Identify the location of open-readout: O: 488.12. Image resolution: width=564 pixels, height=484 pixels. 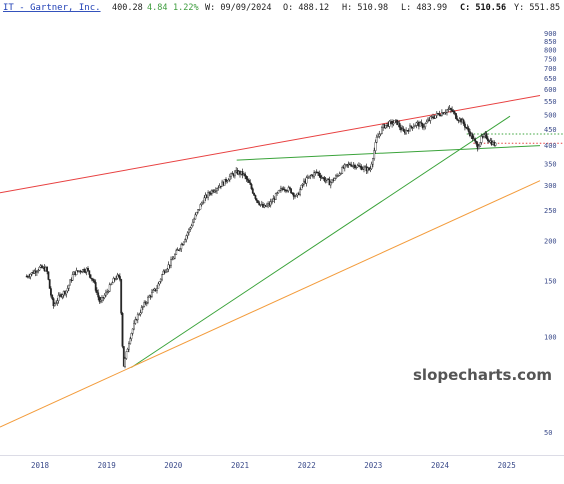
(306, 8).